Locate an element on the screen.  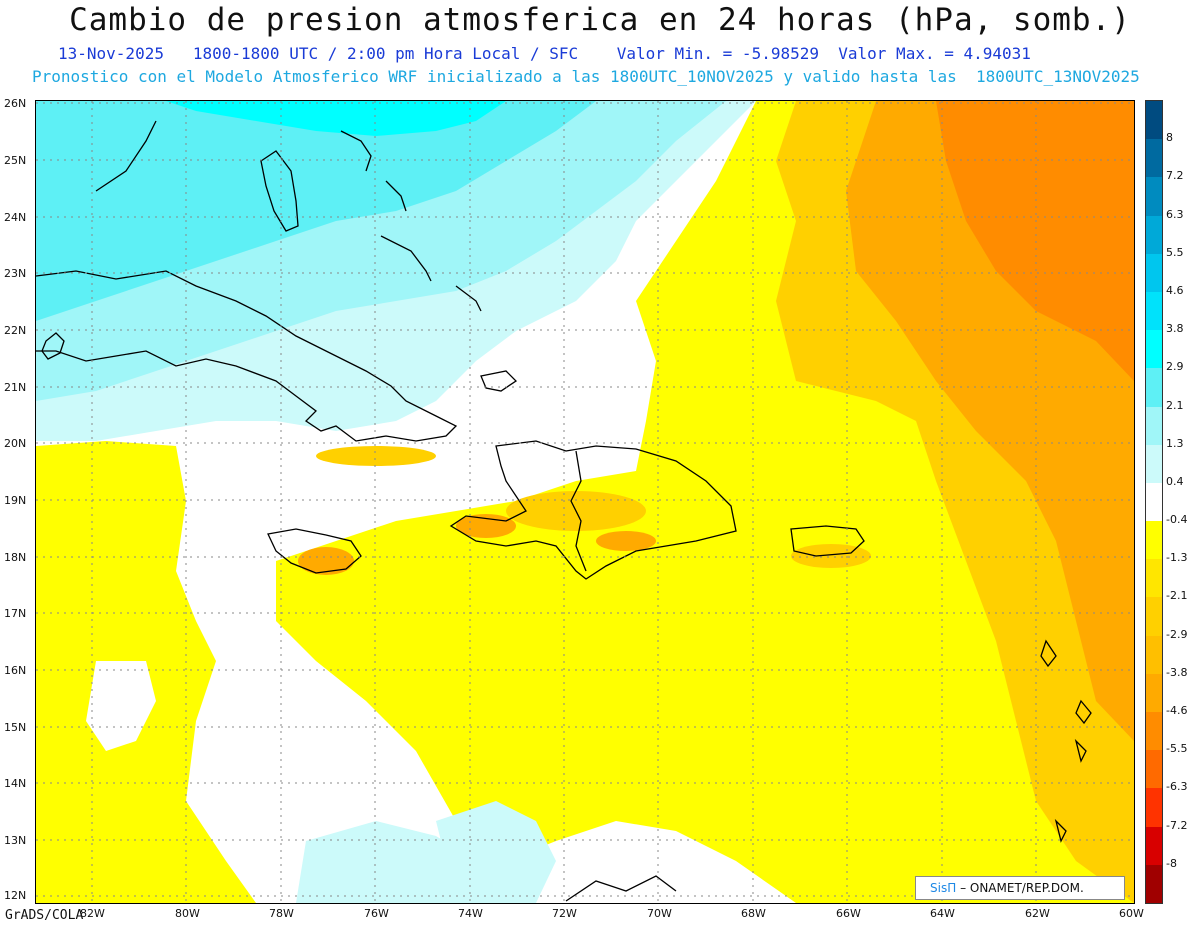
colorbar-tick-label: -6.3 is located at coordinates (1177, 787).